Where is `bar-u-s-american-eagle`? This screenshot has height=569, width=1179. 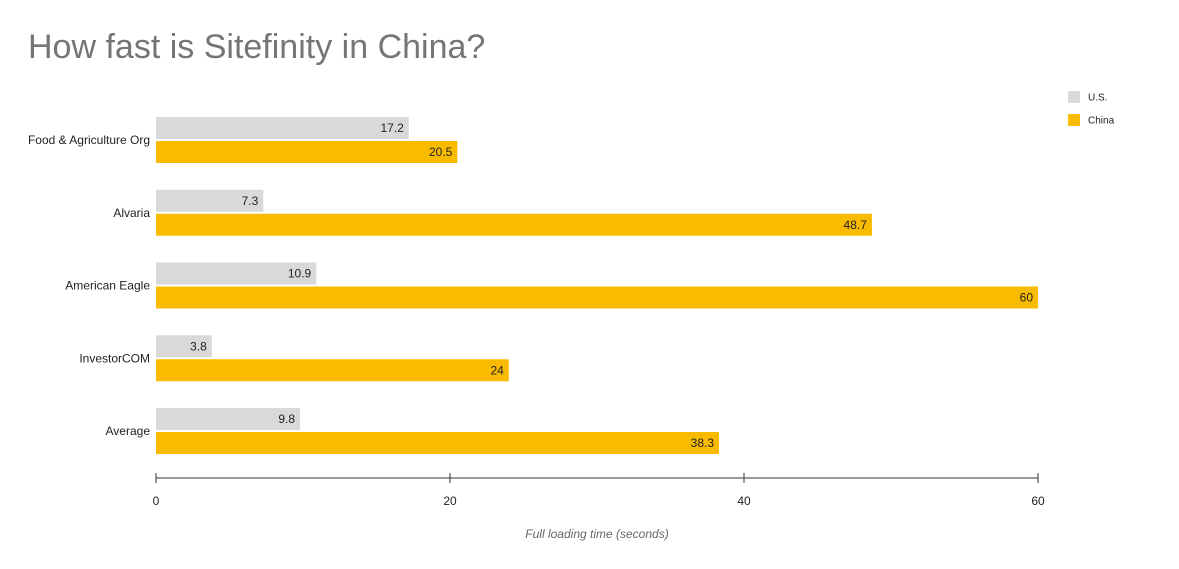 bar-u-s-american-eagle is located at coordinates (236, 273).